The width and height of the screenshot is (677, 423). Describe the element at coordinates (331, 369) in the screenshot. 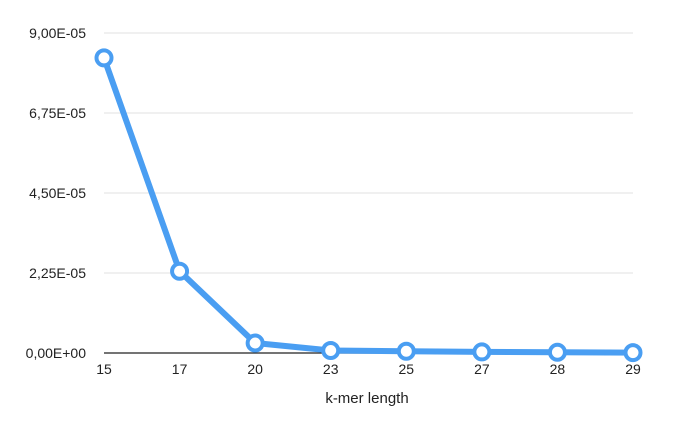

I see `x-tick-label: 23` at that location.